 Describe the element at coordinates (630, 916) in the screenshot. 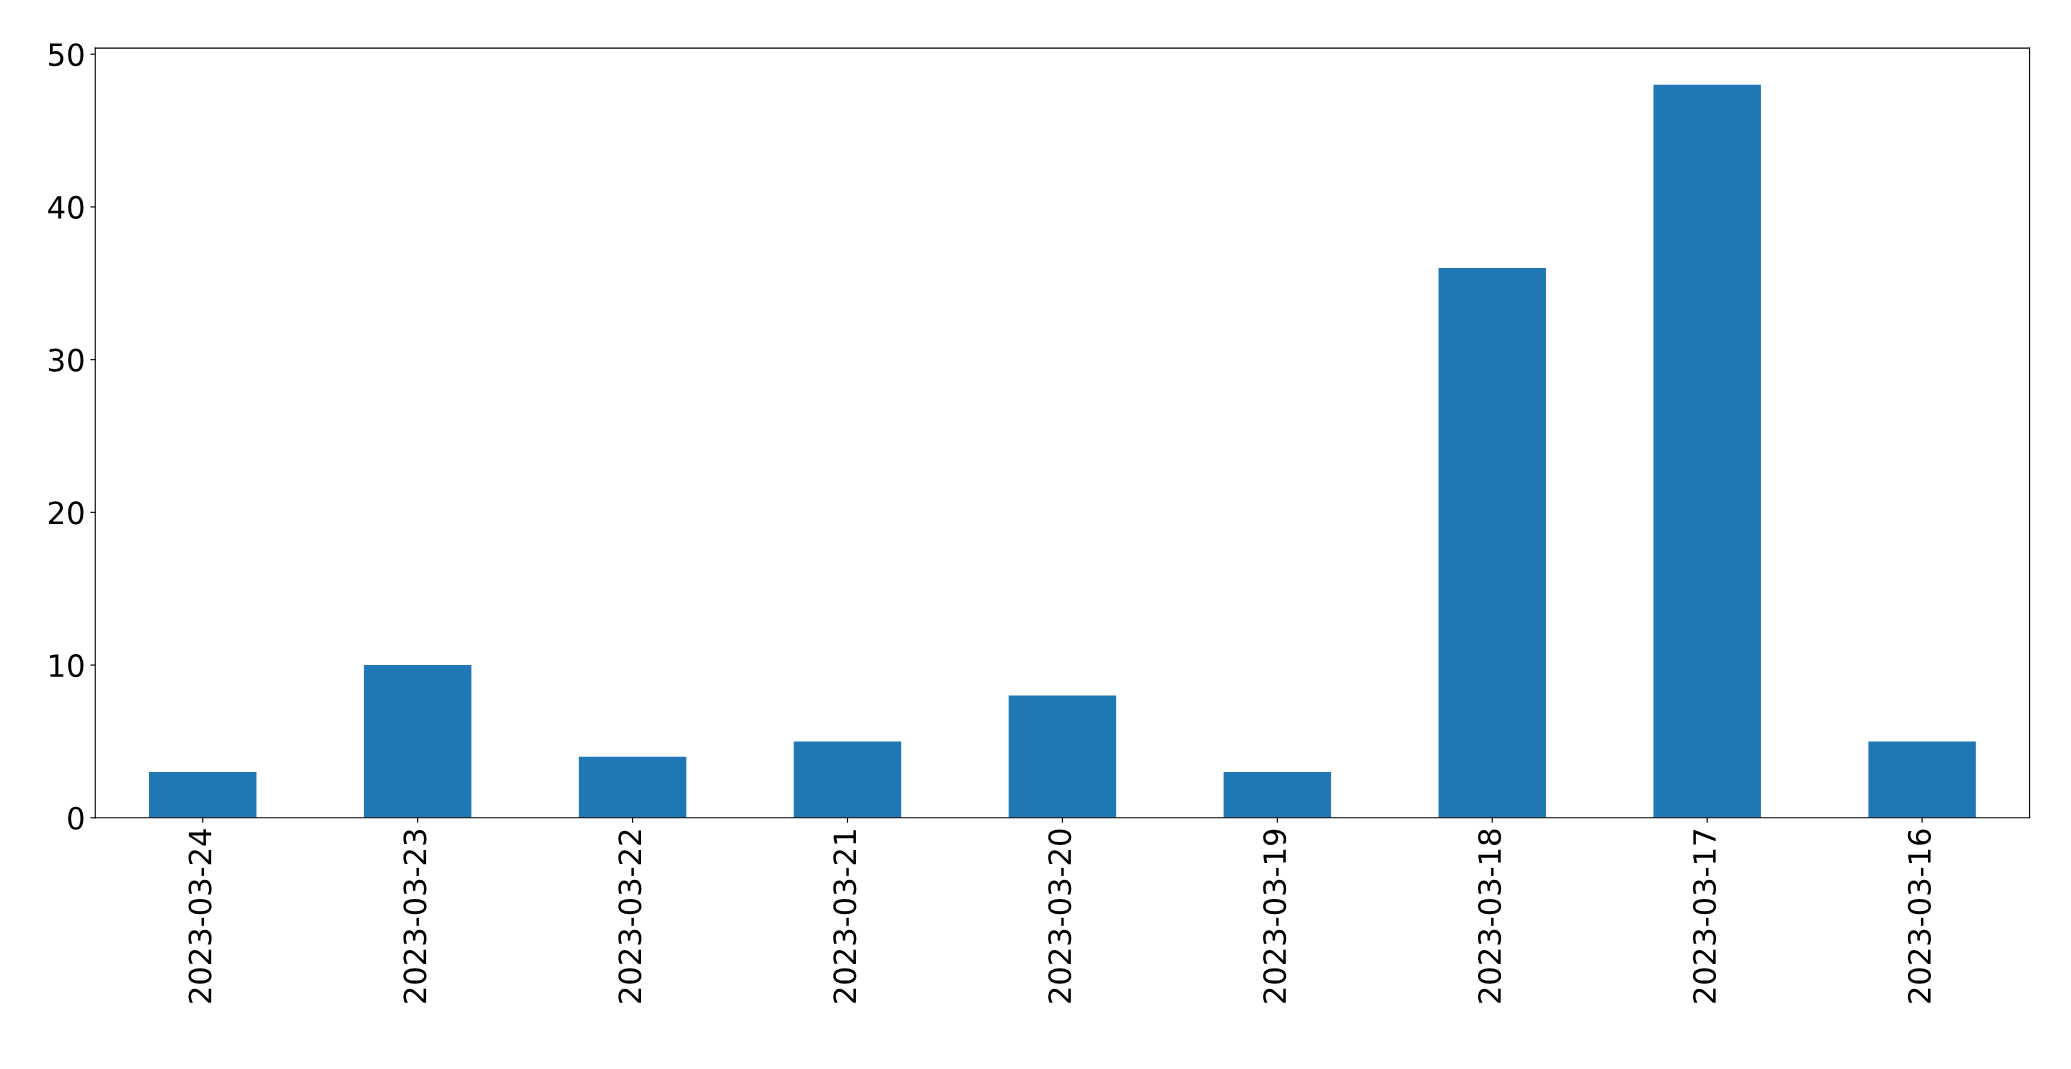

I see `x-tick-label: 2023-03-22` at that location.